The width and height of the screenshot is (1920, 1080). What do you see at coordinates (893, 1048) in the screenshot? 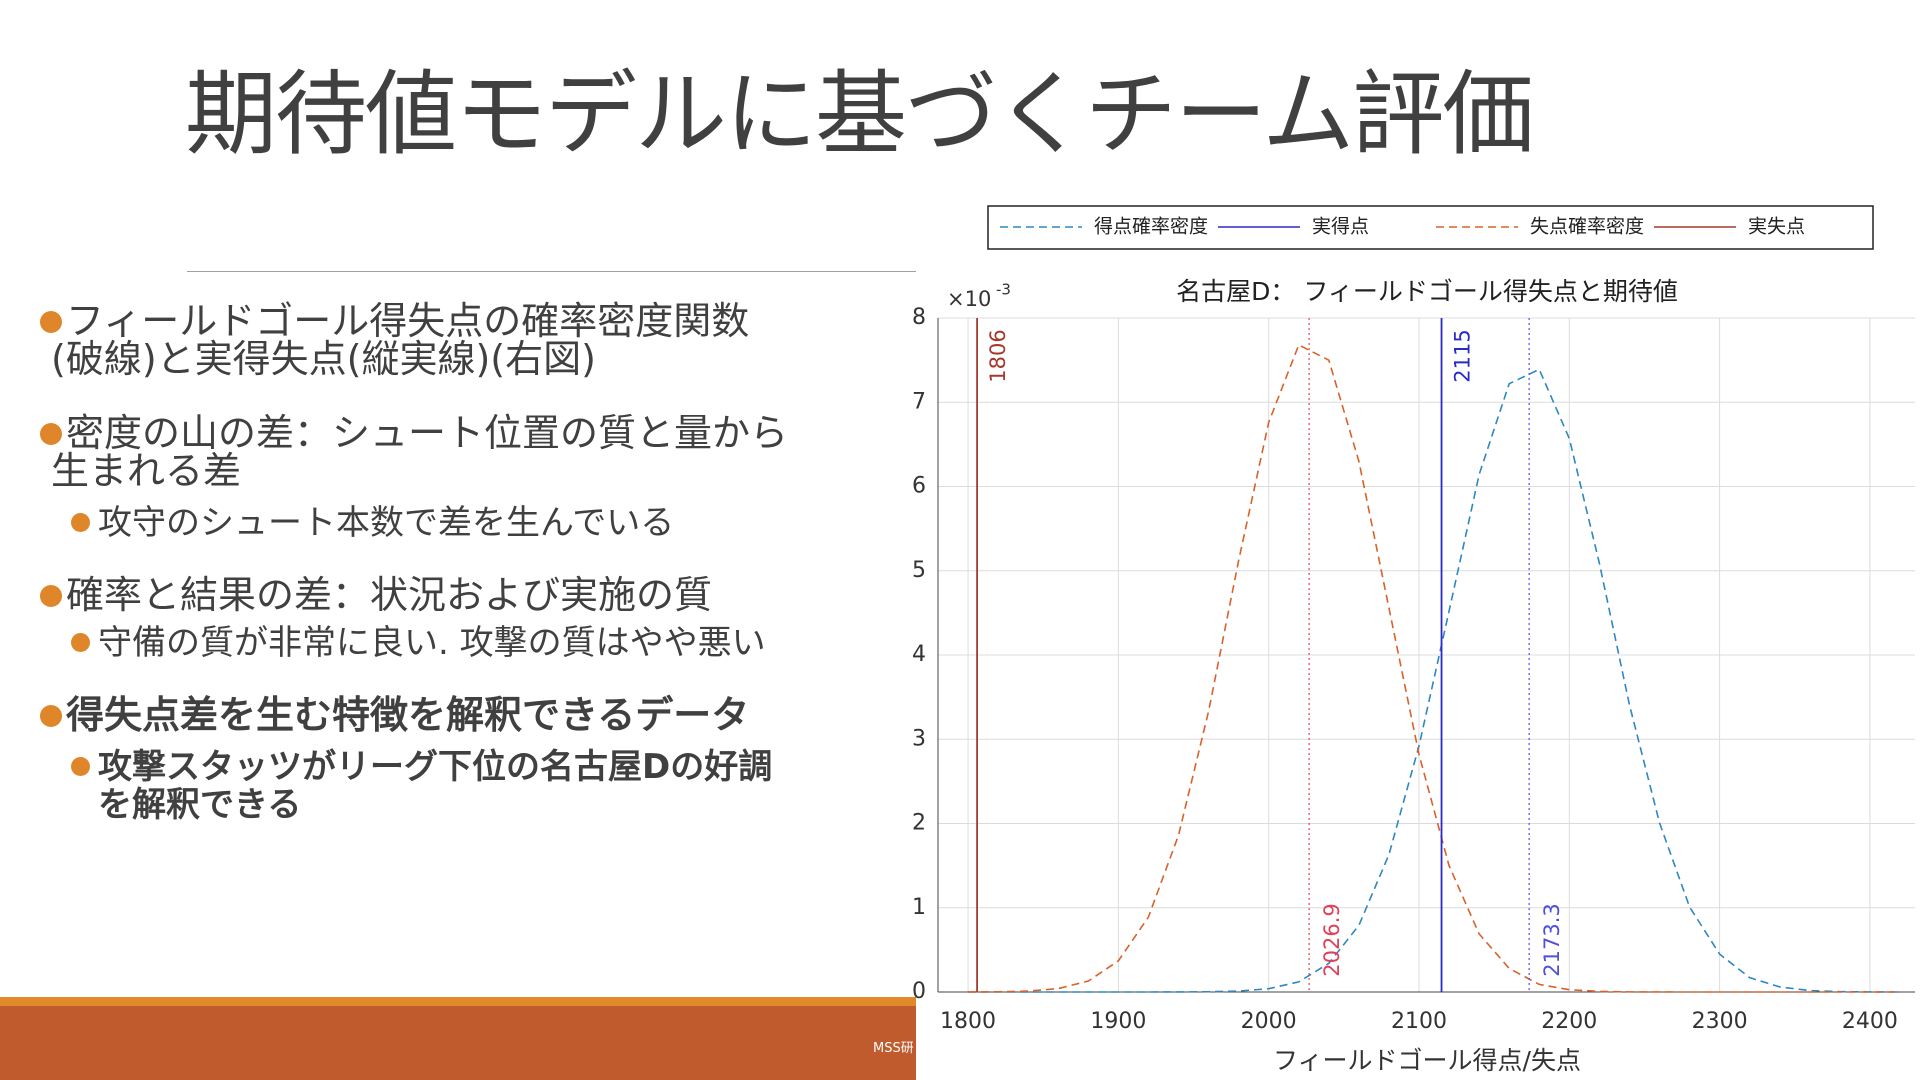
I see `footer-text: MSS研` at bounding box center [893, 1048].